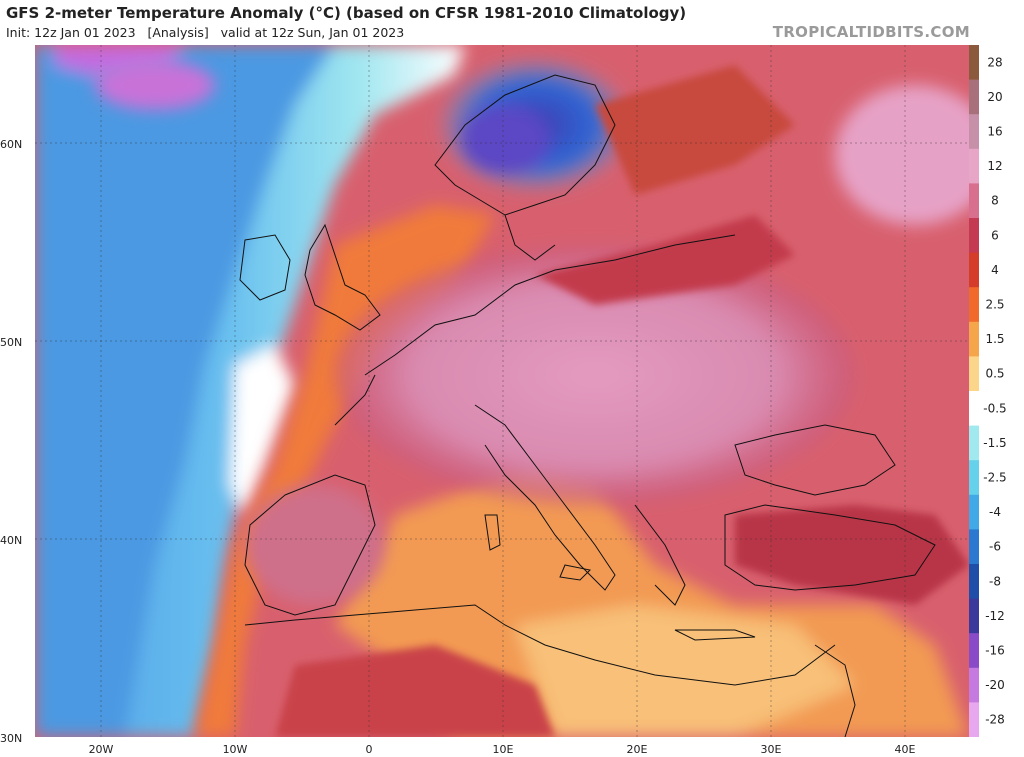 The height and width of the screenshot is (757, 1024). What do you see at coordinates (995, 581) in the screenshot?
I see `colorbar-label: -8` at bounding box center [995, 581].